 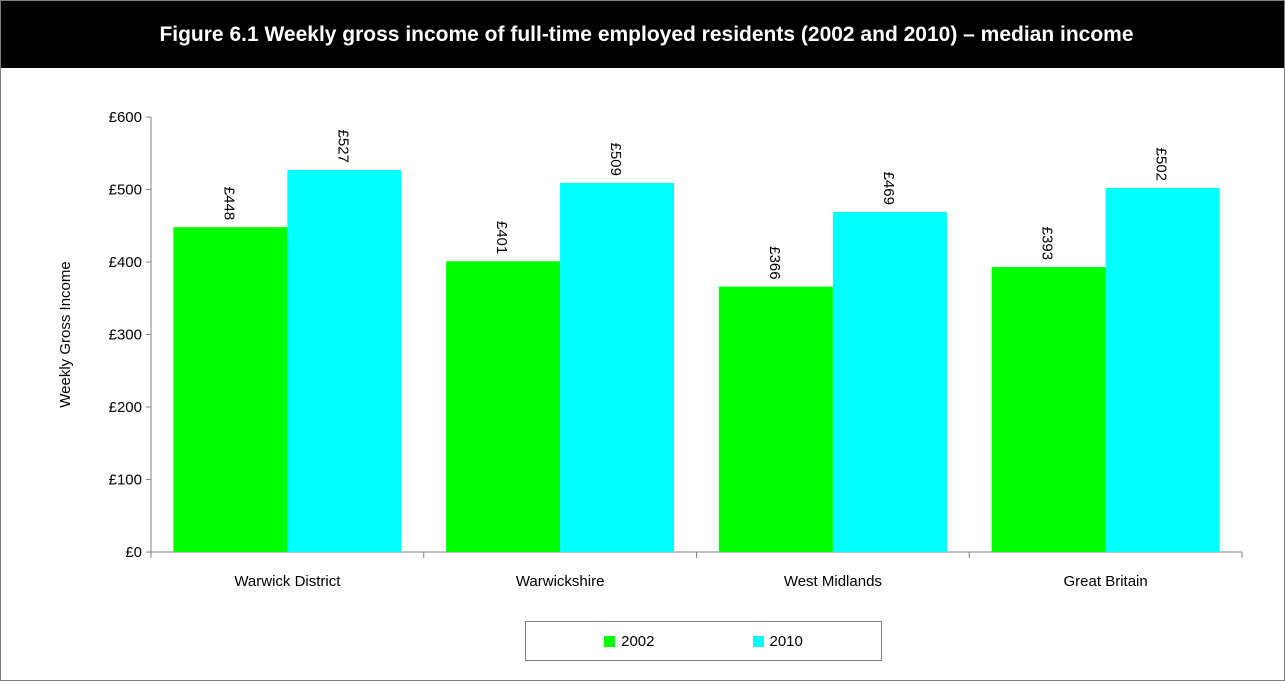 I want to click on legend-item-2010: 2010, so click(x=777, y=641).